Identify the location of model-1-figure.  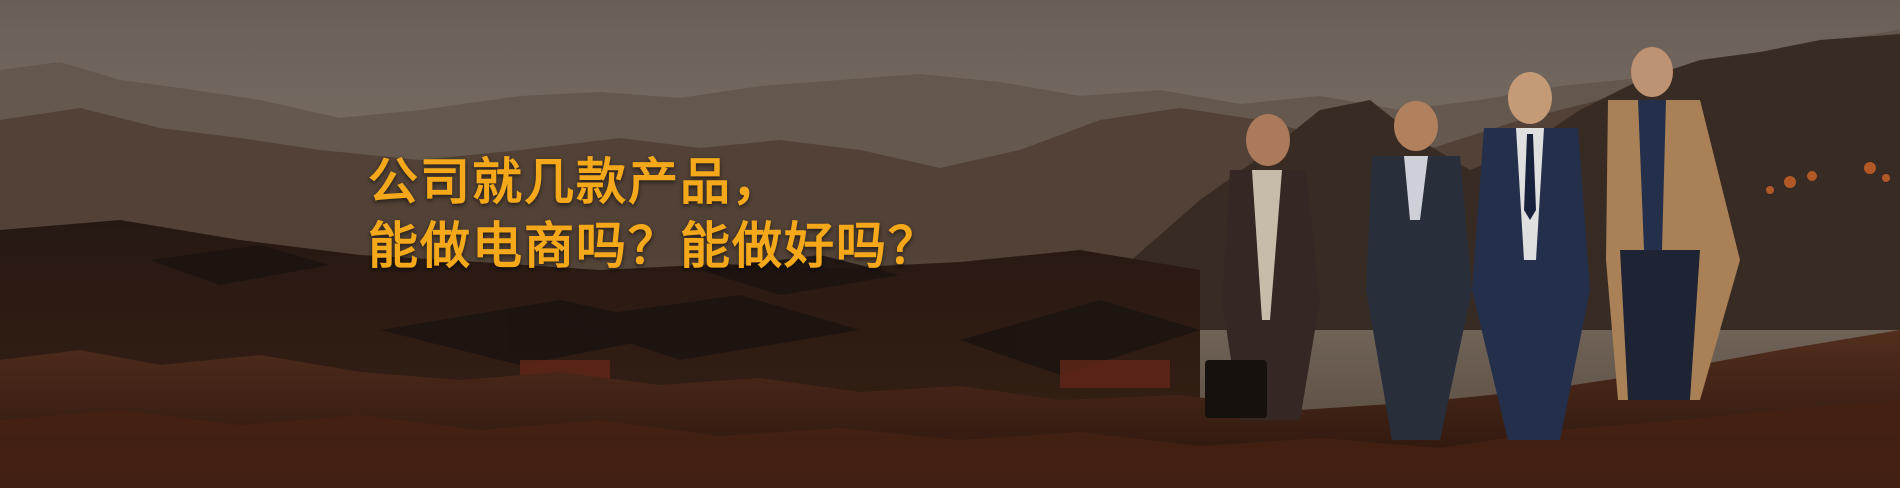
(1262, 267).